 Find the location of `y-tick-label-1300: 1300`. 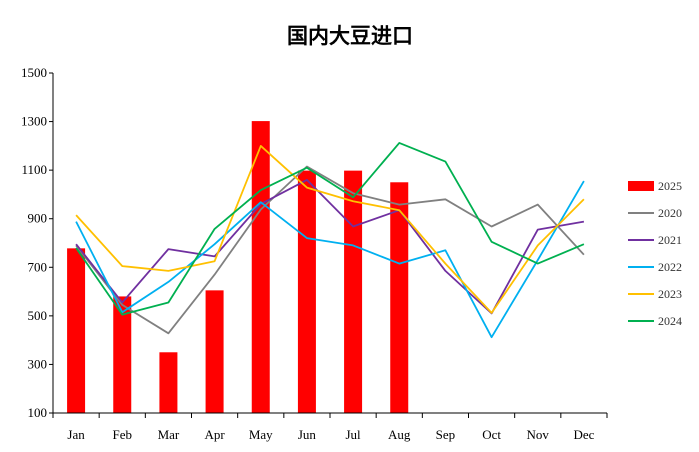

y-tick-label-1300: 1300 is located at coordinates (34, 121).